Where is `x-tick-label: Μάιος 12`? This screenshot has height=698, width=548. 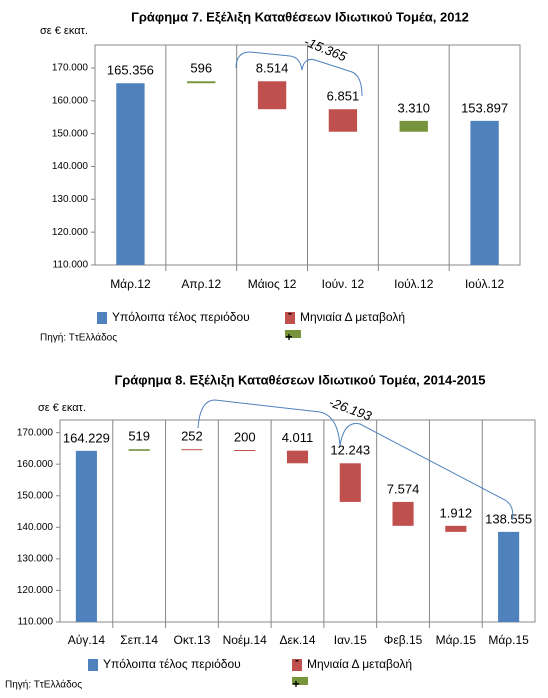
x-tick-label: Μάιος 12 is located at coordinates (272, 284).